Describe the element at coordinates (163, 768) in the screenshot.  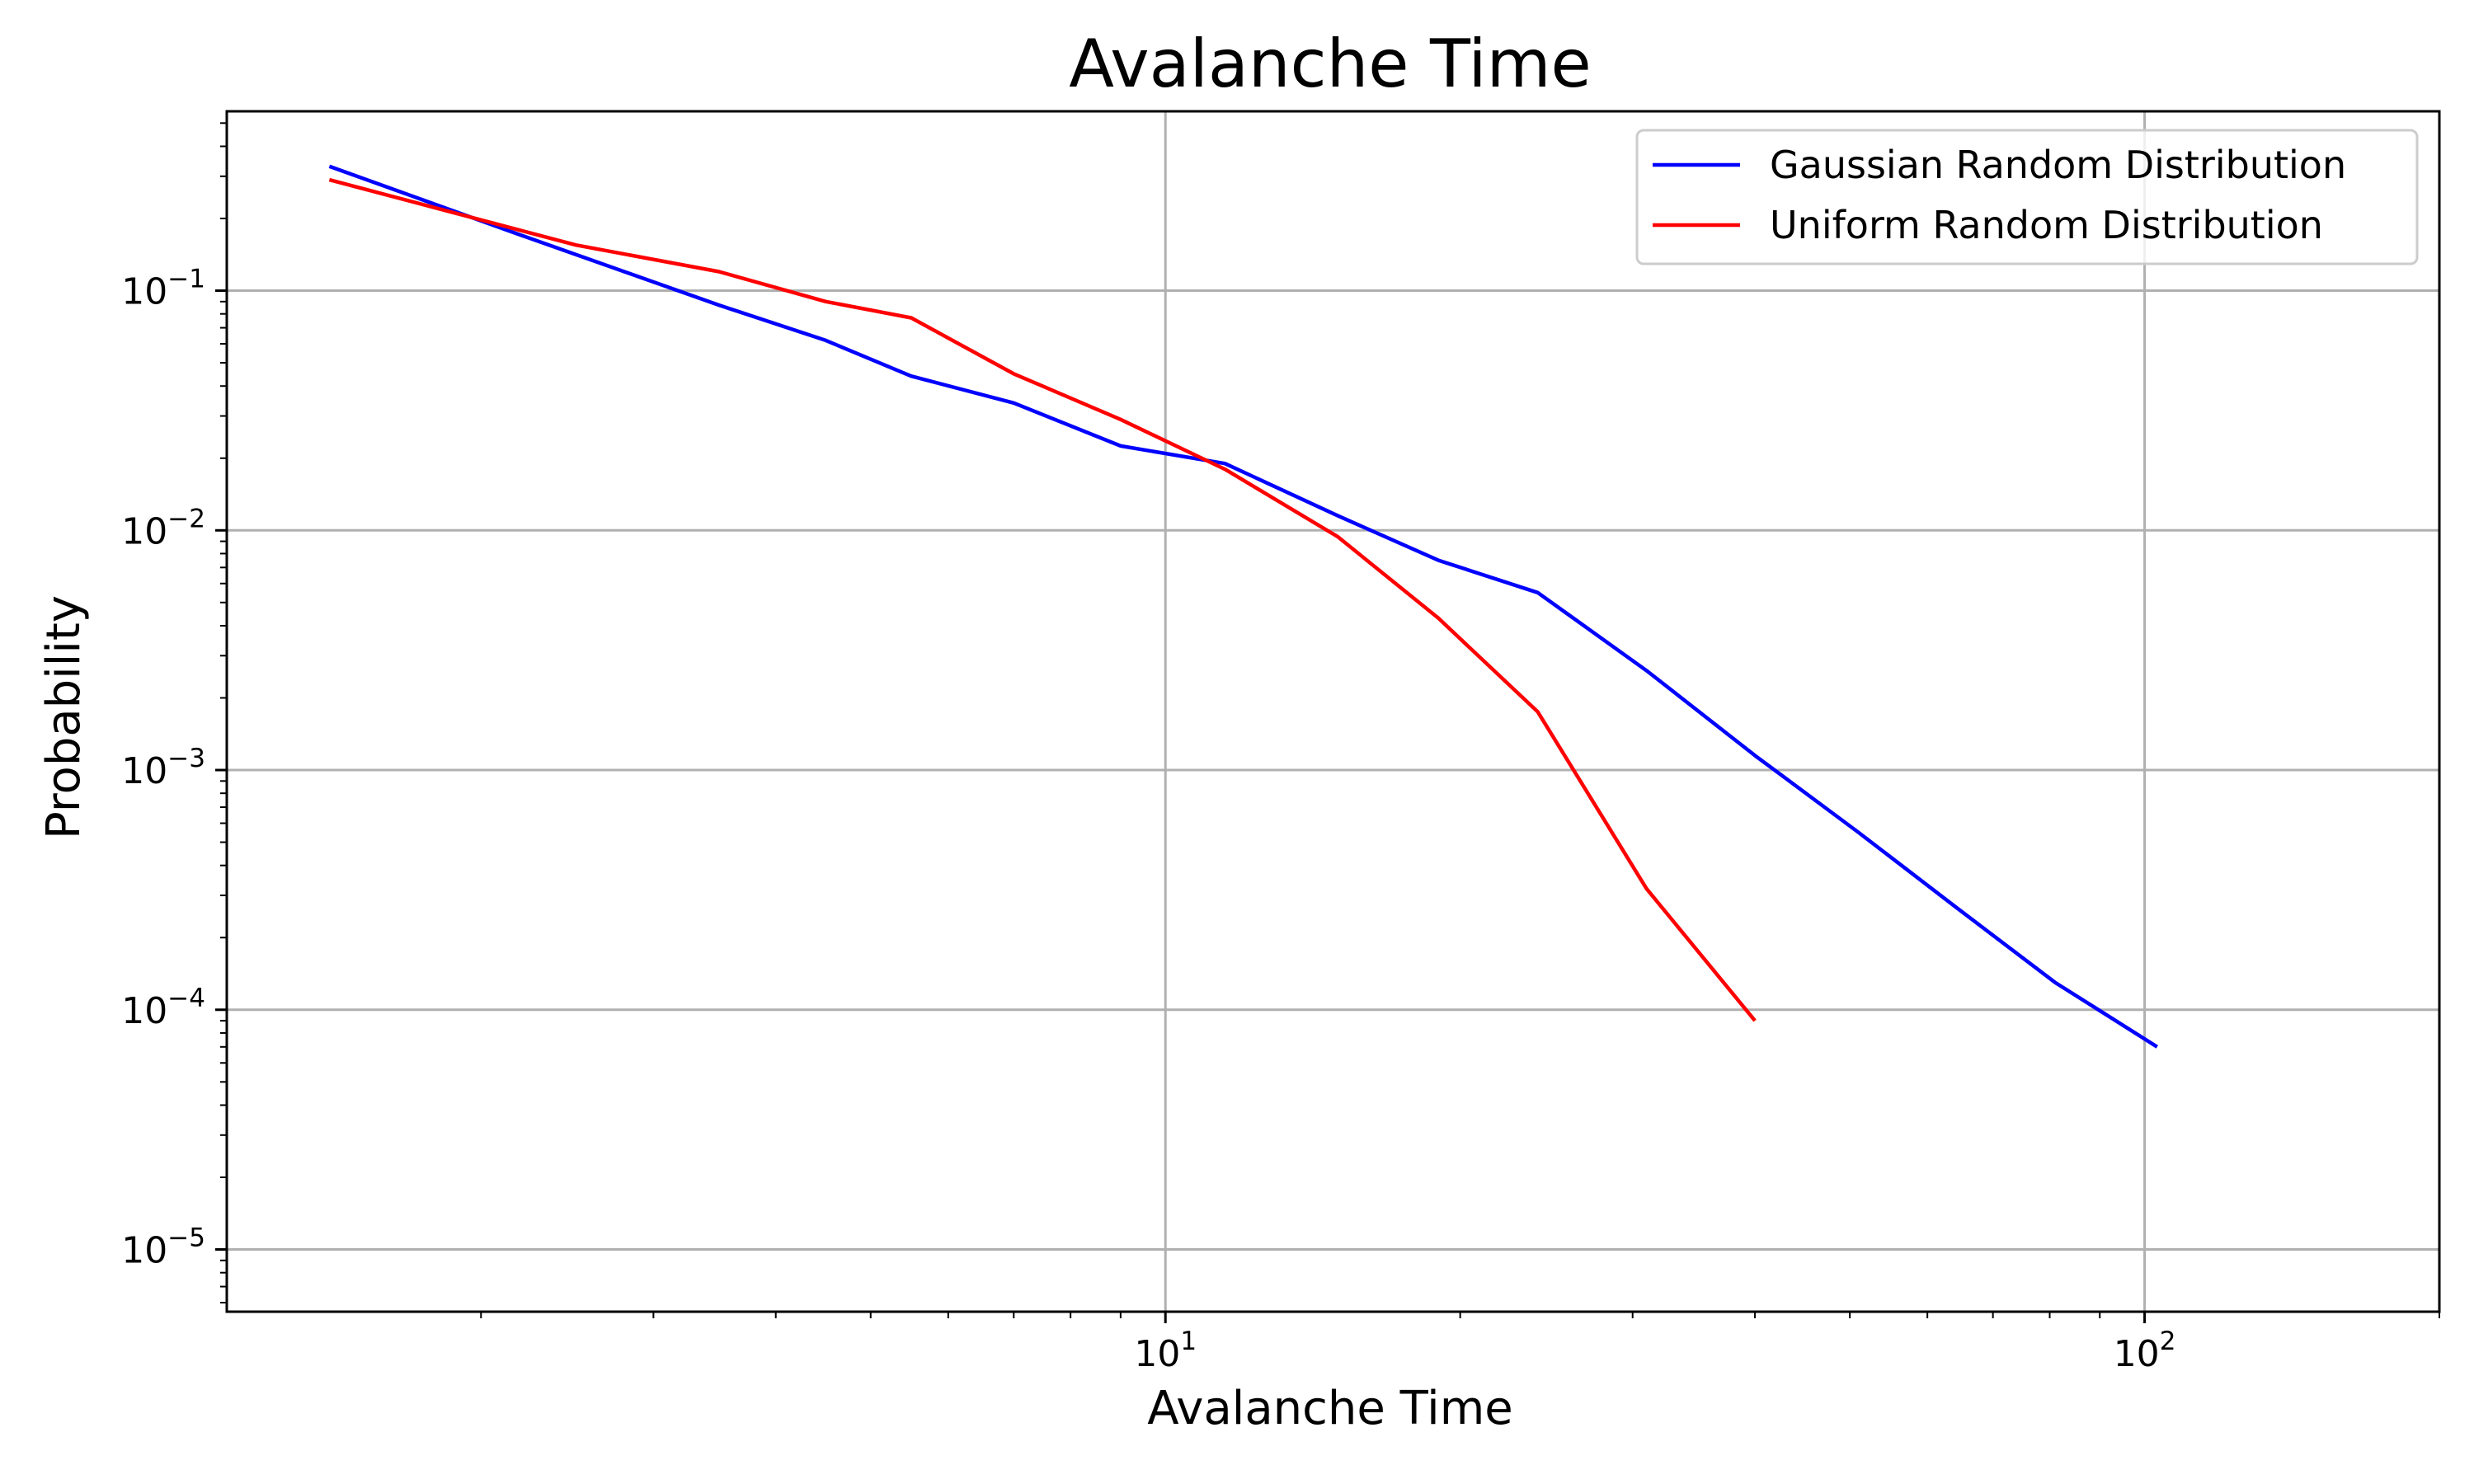
I see `y-tick-label: 10⁻³` at that location.